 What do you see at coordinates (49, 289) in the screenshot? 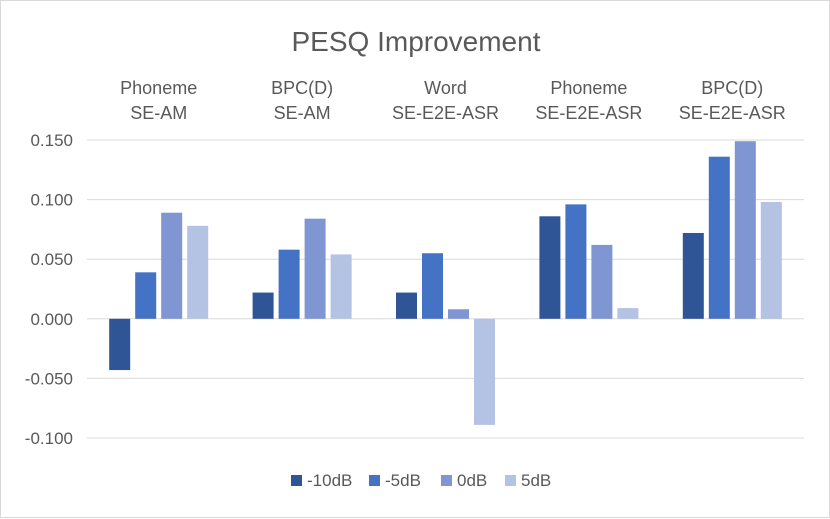
I see `y-axis-ticks: 0.150 0.100 0.050 0.000 -0.050 -0.100` at bounding box center [49, 289].